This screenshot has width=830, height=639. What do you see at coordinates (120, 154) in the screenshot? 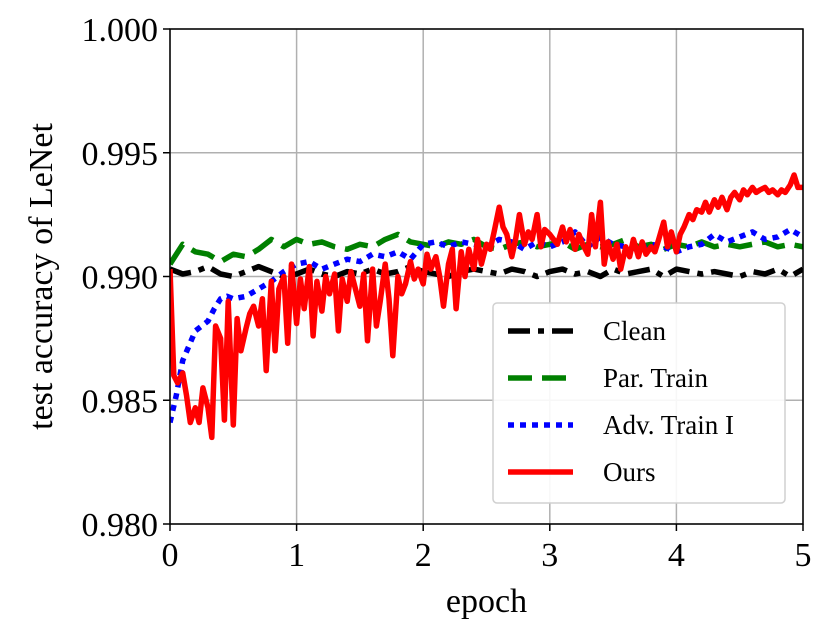
I see `y-tick-label: 0.995` at bounding box center [120, 154].